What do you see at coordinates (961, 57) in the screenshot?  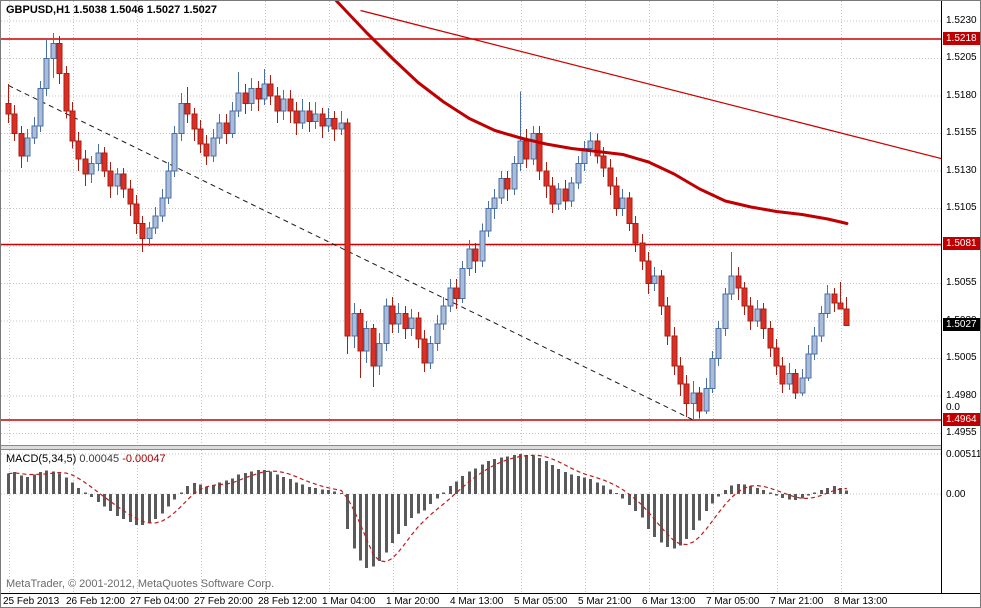 I see `price-axis-label: 1.5205` at bounding box center [961, 57].